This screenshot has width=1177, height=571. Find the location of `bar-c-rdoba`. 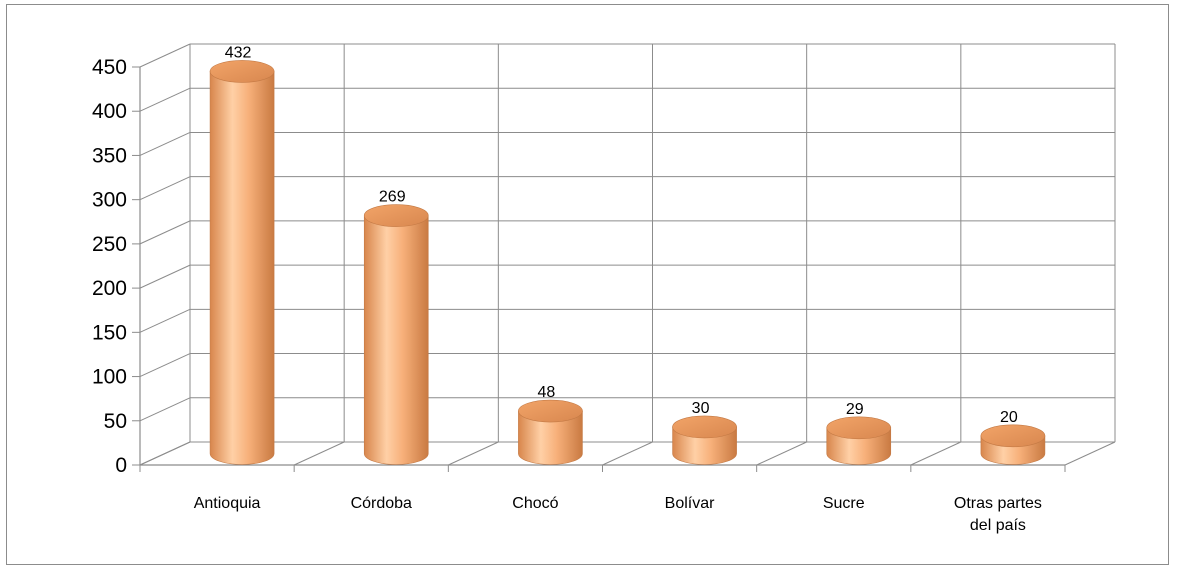

bar-c-rdoba is located at coordinates (396, 334).